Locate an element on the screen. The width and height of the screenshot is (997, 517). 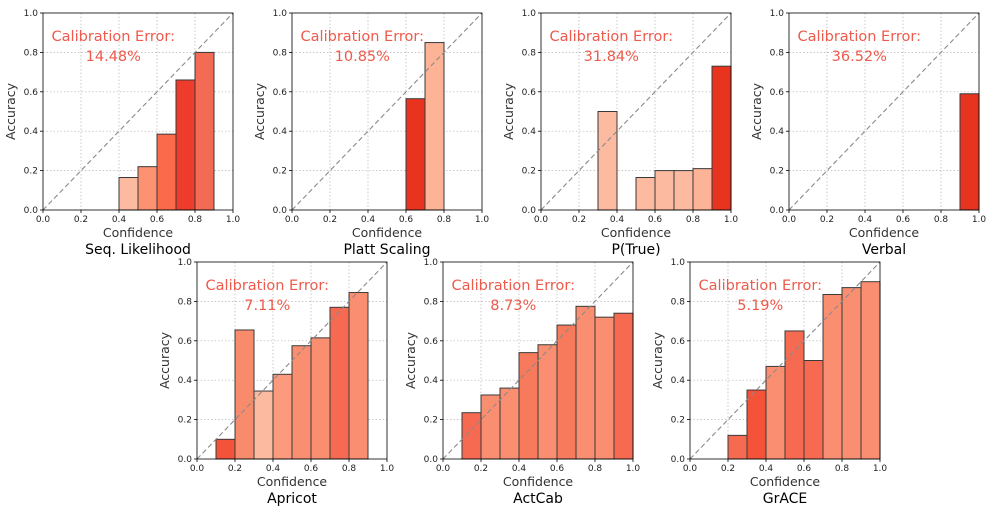
calibration-error-value: 8.73% is located at coordinates (513, 306).